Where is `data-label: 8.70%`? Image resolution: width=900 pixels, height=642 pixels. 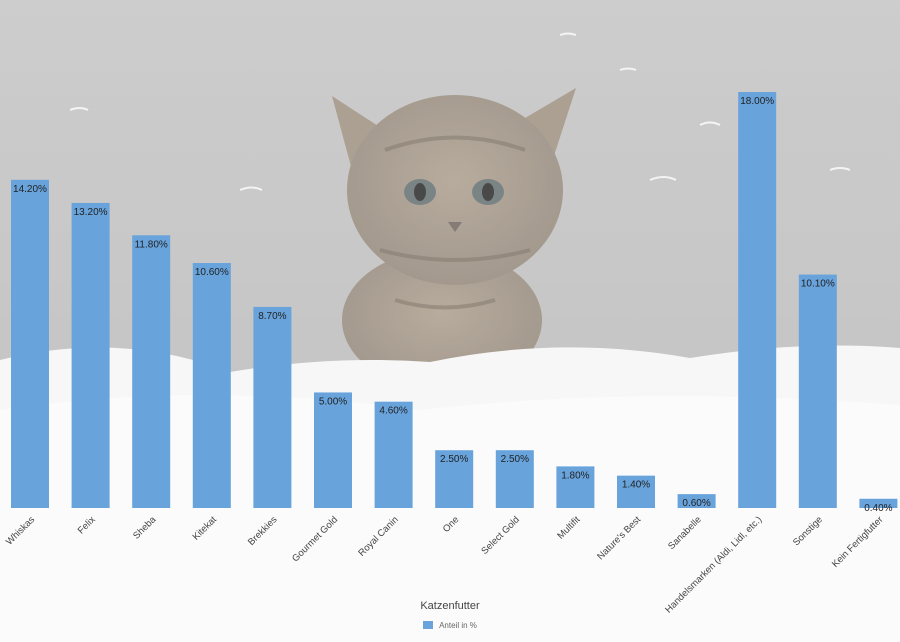 data-label: 8.70% is located at coordinates (272, 316).